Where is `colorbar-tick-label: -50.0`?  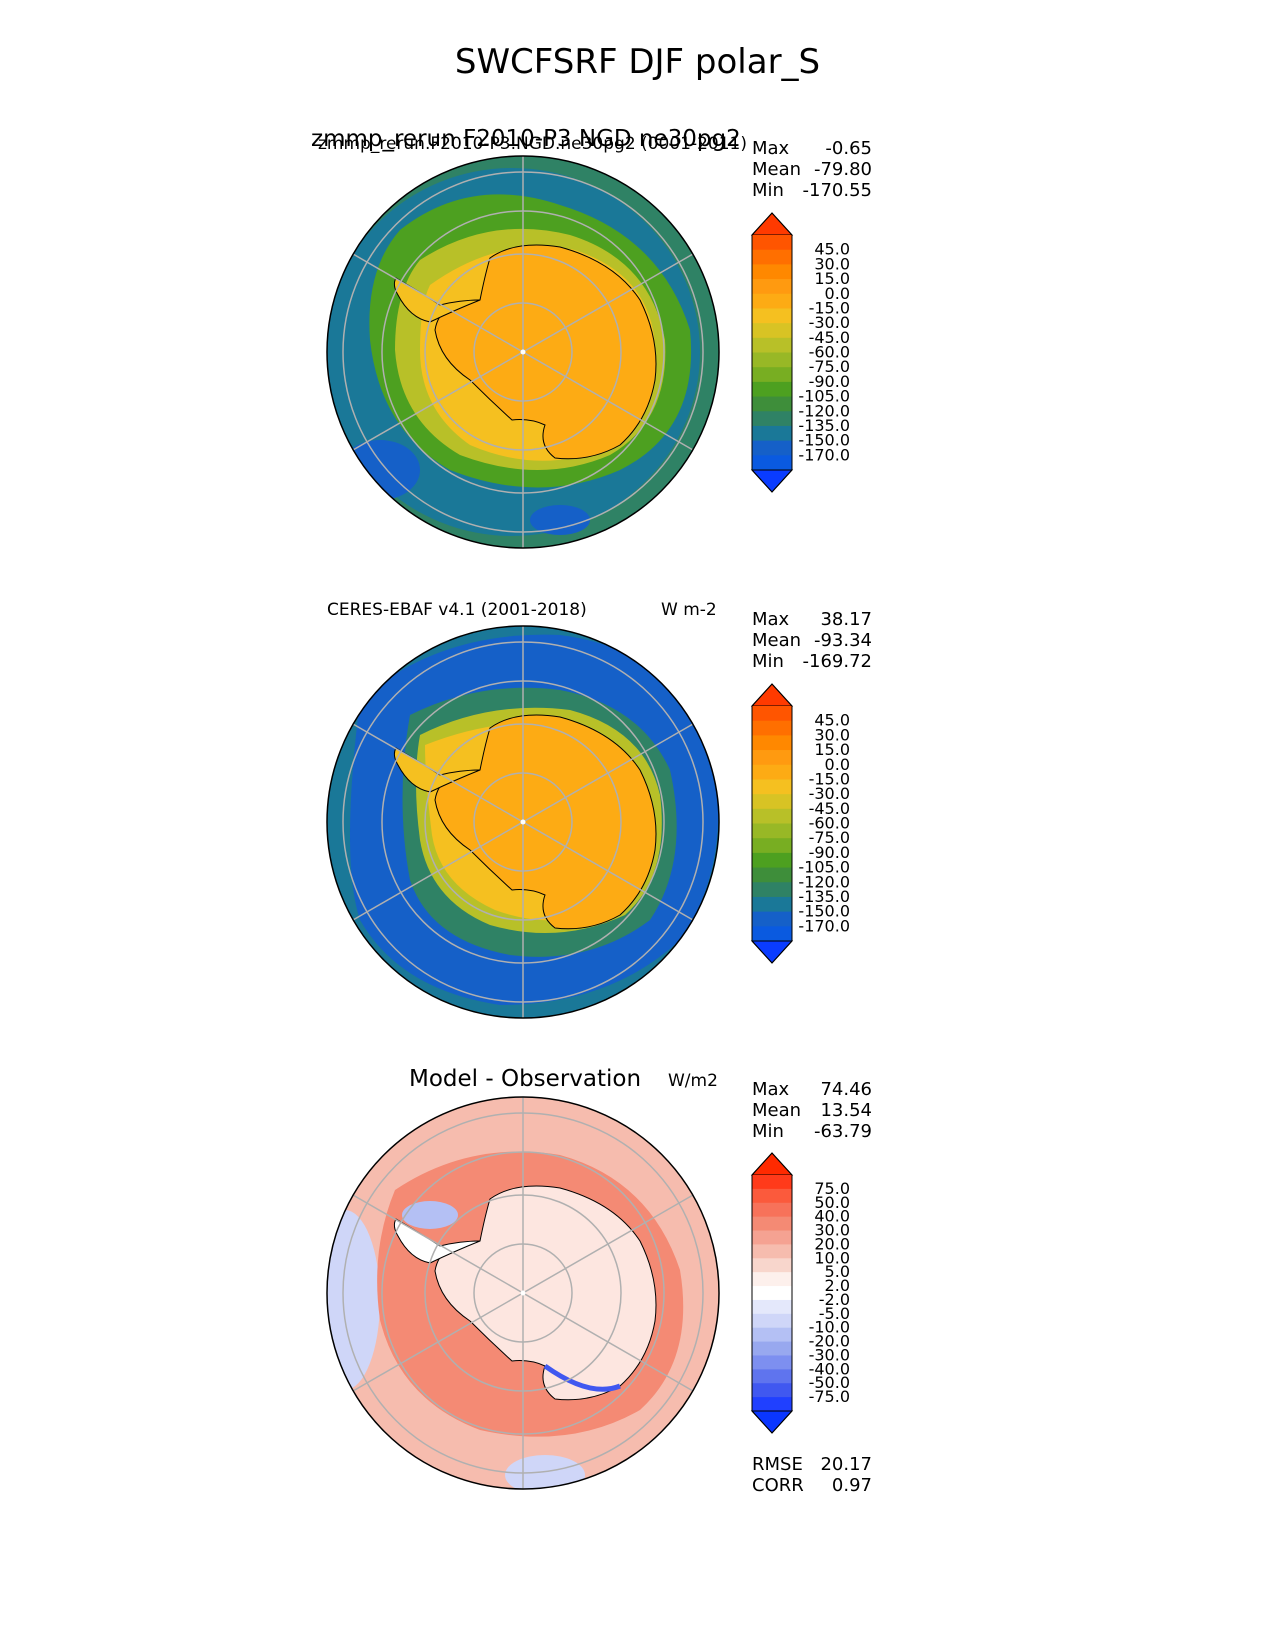
colorbar-tick-label: -50.0 is located at coordinates (829, 1382).